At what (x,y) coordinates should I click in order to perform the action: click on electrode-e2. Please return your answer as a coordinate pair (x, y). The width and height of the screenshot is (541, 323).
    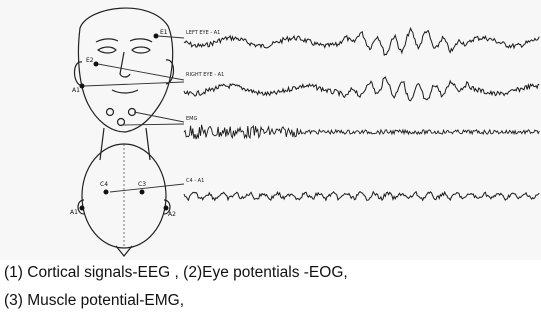
    Looking at the image, I should click on (96, 64).